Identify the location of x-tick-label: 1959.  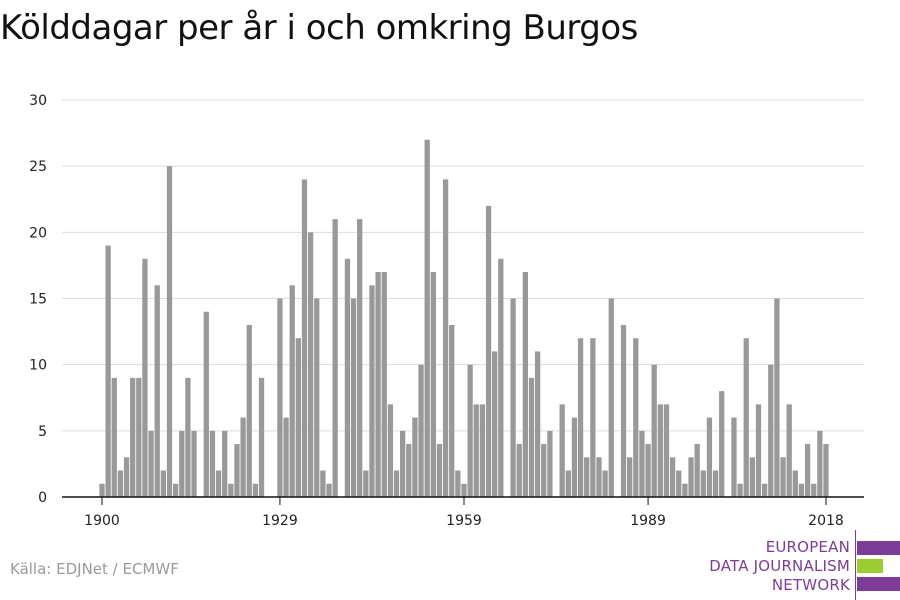
(464, 521).